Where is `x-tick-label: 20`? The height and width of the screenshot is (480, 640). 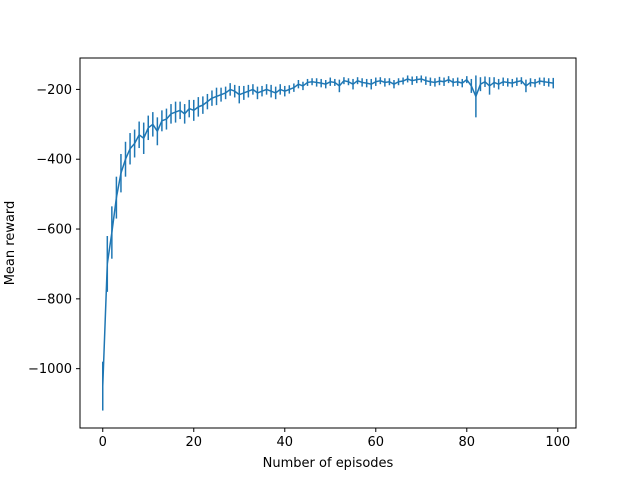 x-tick-label: 20 is located at coordinates (193, 442).